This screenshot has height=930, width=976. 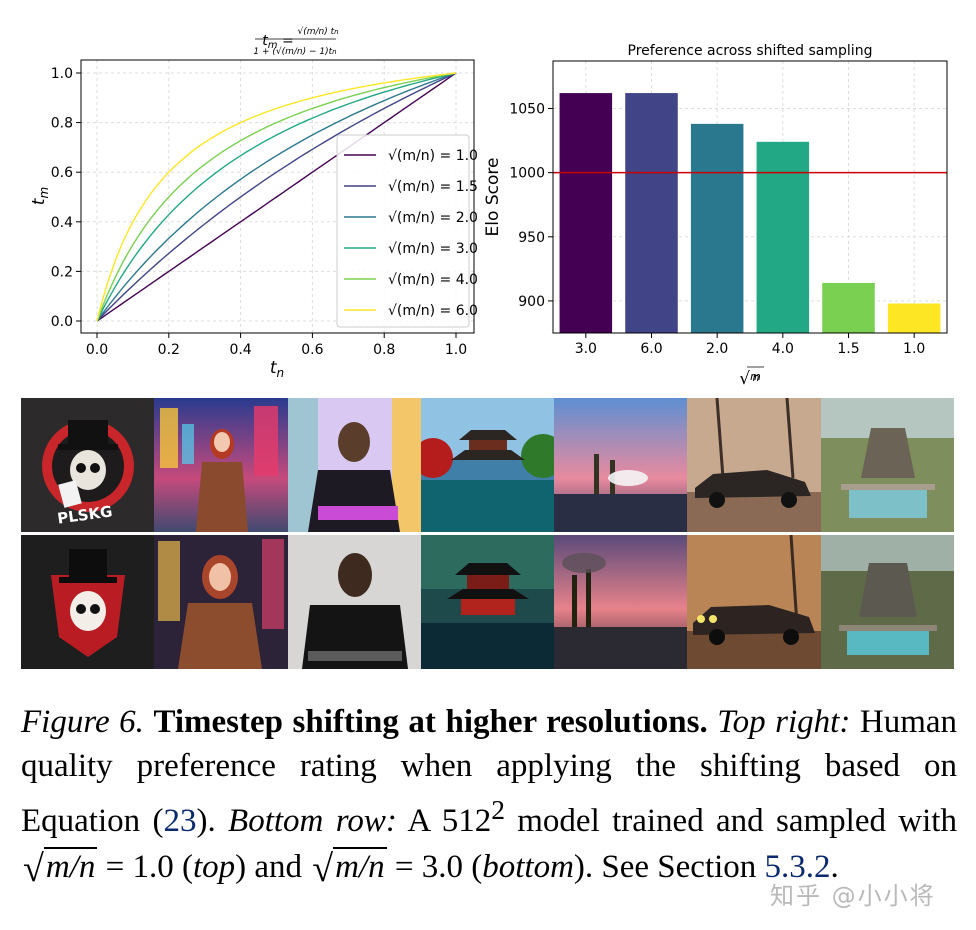 What do you see at coordinates (62, 173) in the screenshot?
I see `left-y-tick-label: 0.6` at bounding box center [62, 173].